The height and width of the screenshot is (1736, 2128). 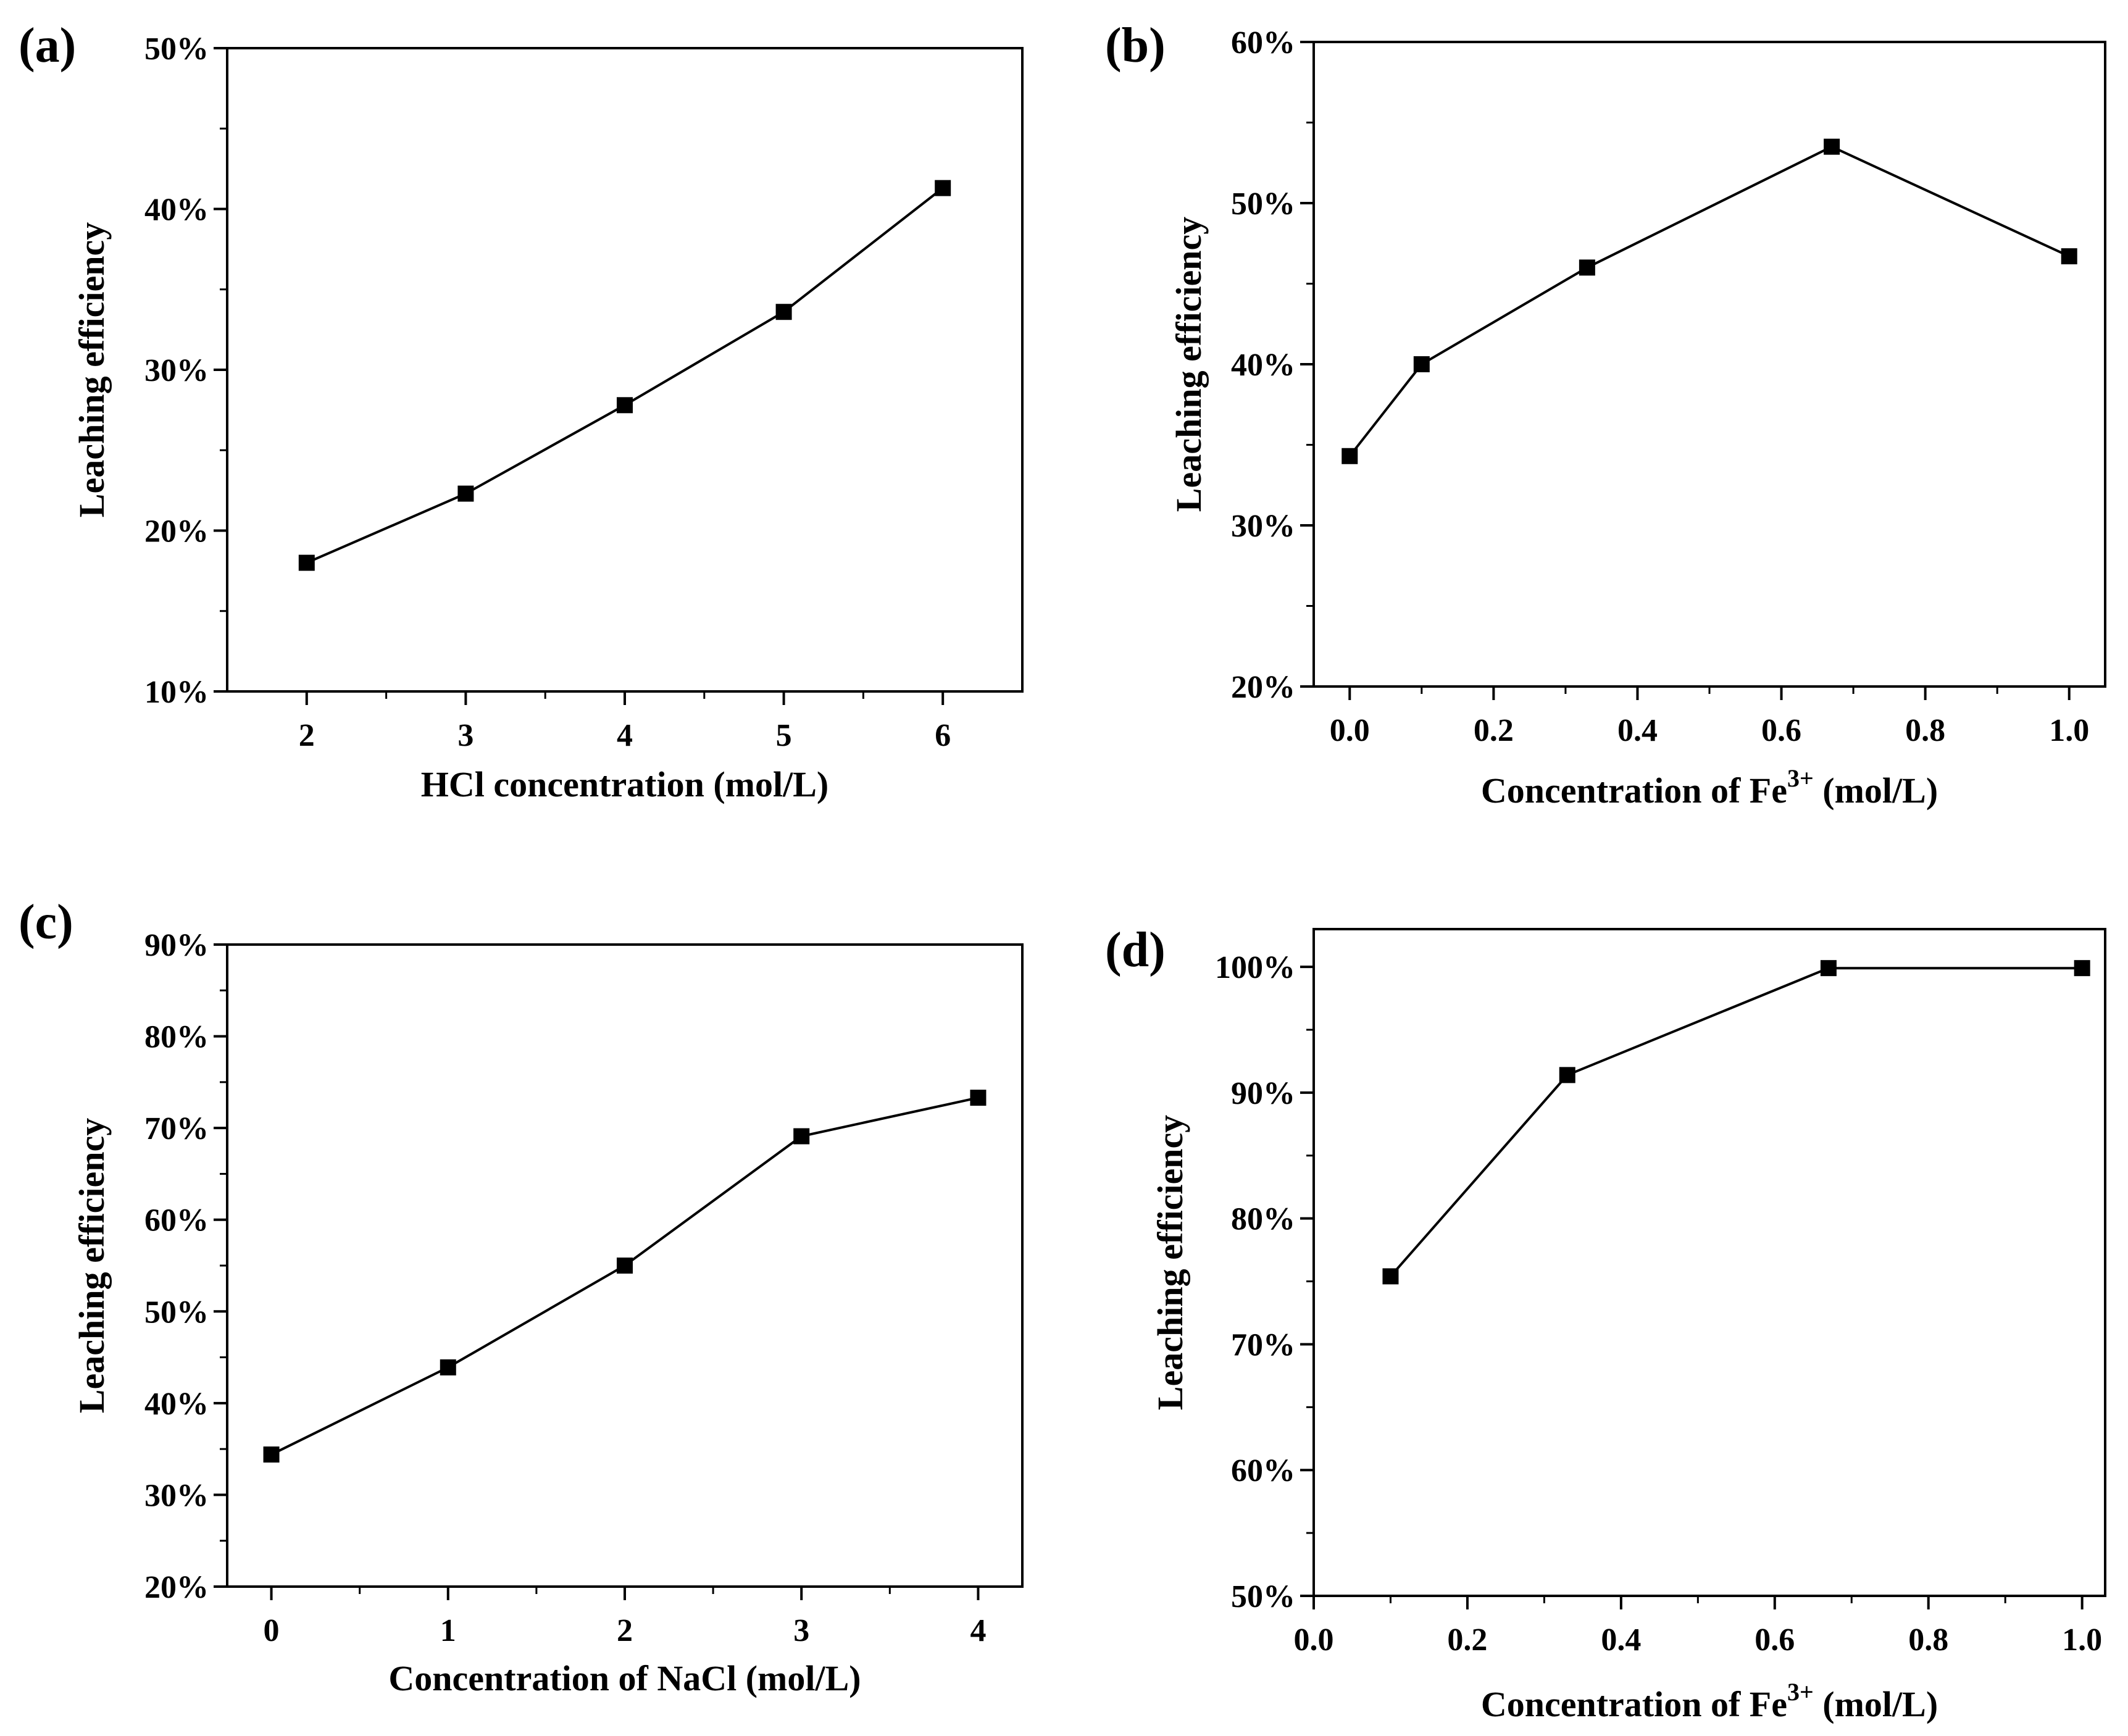 What do you see at coordinates (92, 1265) in the screenshot?
I see `panel-c-y-axis-label: Leaching efficiency` at bounding box center [92, 1265].